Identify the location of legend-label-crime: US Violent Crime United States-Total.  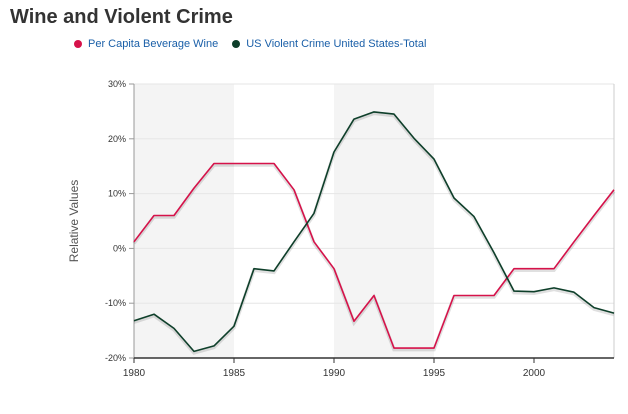
(336, 44).